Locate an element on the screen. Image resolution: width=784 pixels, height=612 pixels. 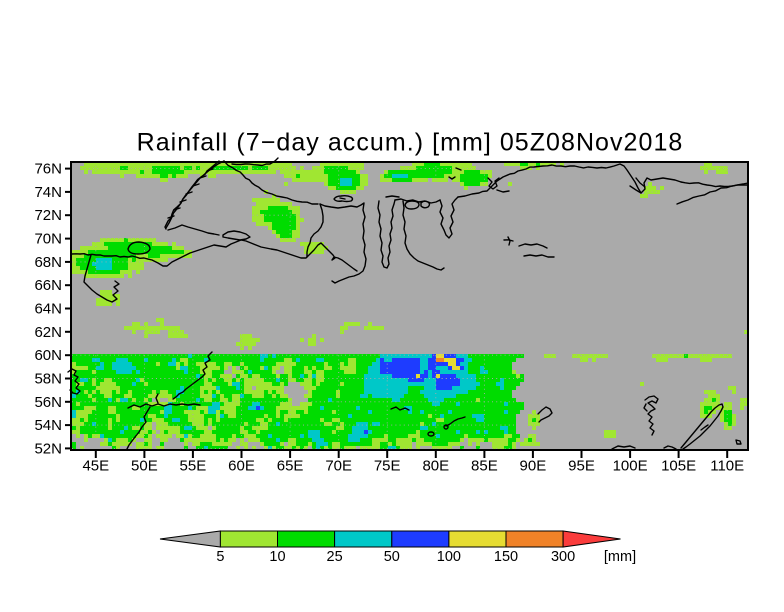
svg-text: 110E is located at coordinates (727, 466).